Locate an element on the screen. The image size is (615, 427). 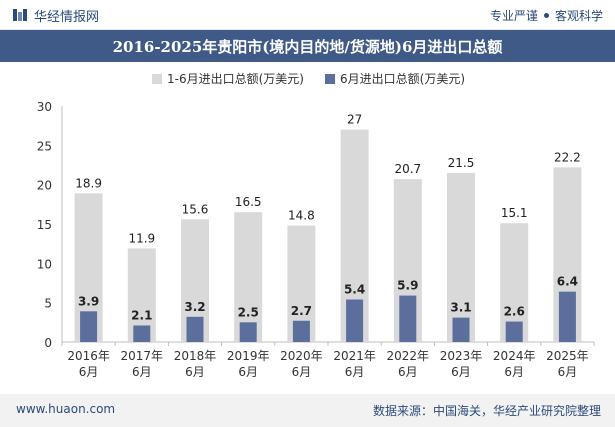
data-label-series-1: 27 is located at coordinates (354, 120).